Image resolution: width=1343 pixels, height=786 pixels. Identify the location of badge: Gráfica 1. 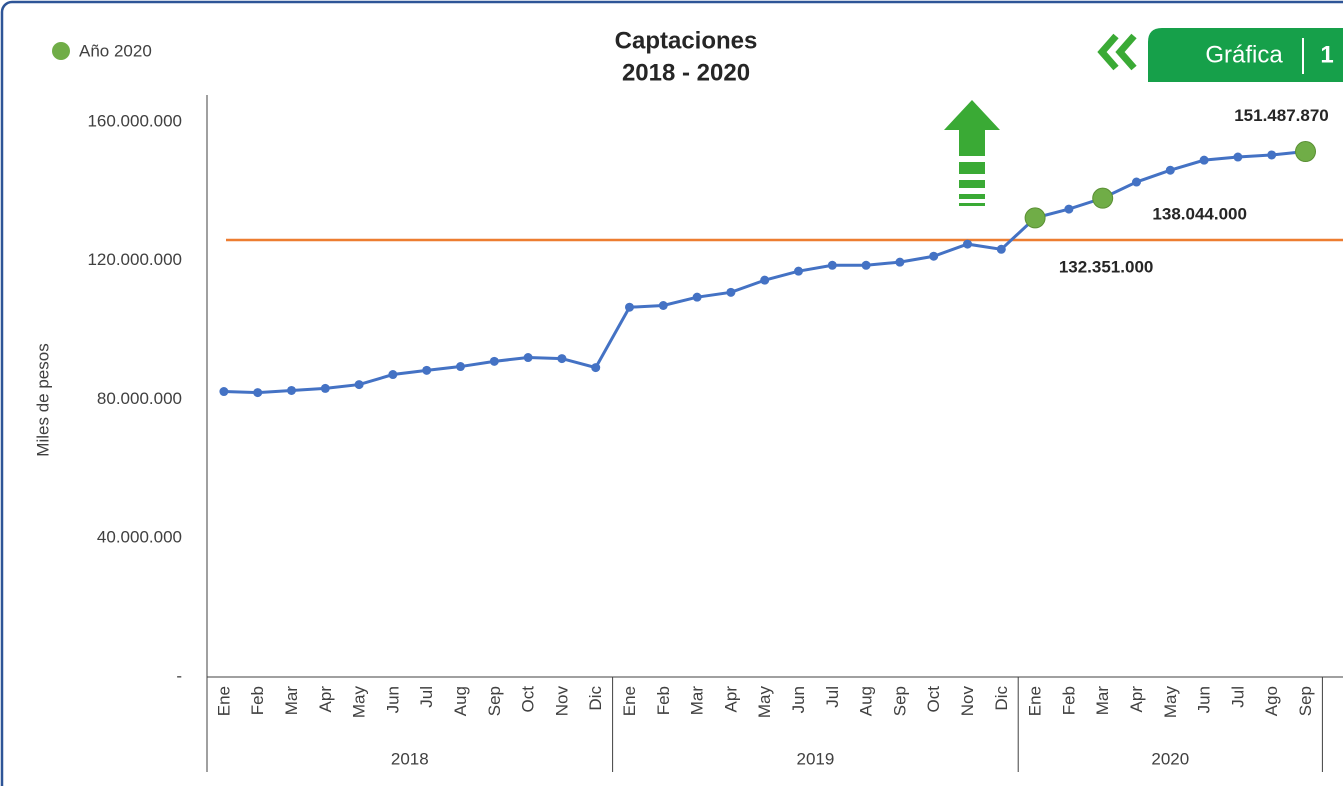
(1220, 55).